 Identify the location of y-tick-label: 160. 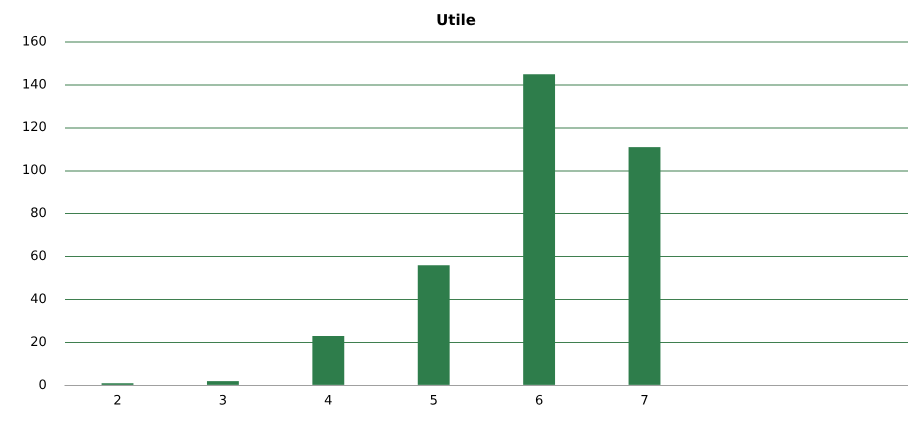
(34, 42).